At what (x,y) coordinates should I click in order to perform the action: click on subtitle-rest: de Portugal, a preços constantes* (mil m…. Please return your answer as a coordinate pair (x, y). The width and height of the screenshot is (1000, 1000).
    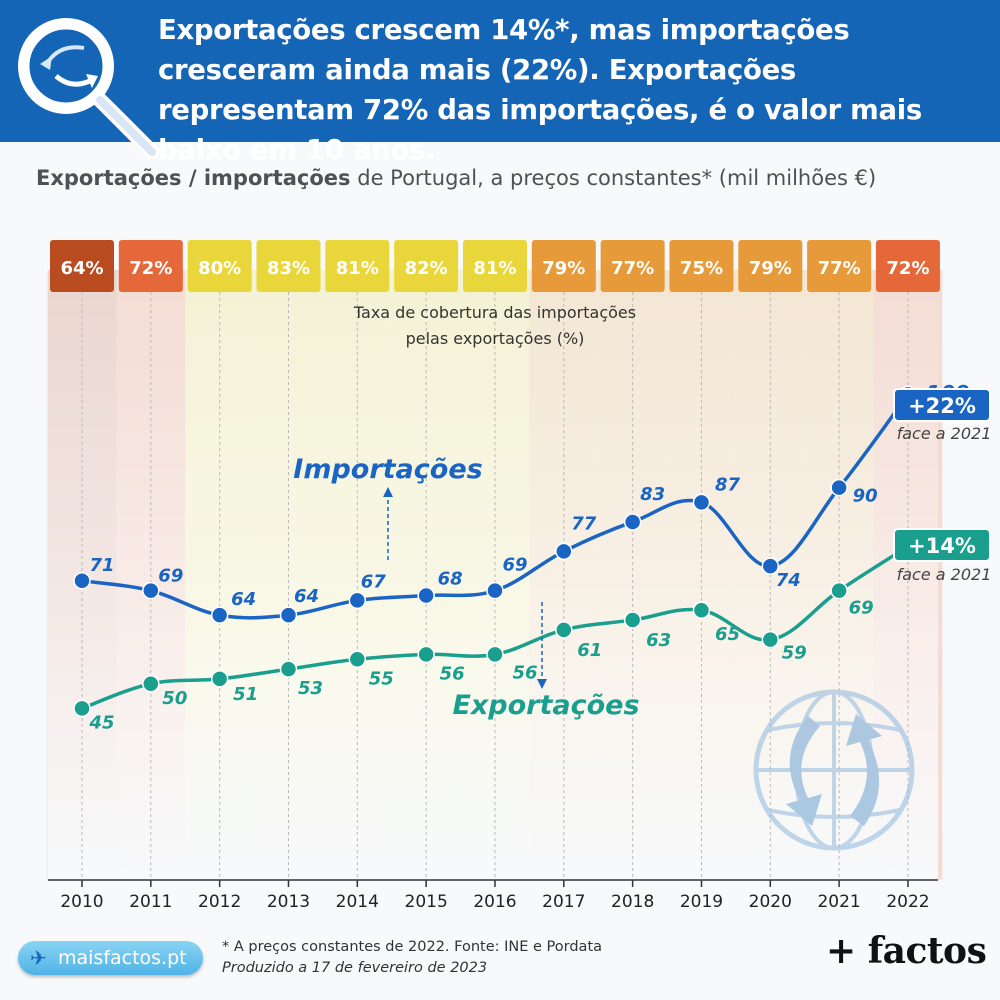
    Looking at the image, I should click on (613, 178).